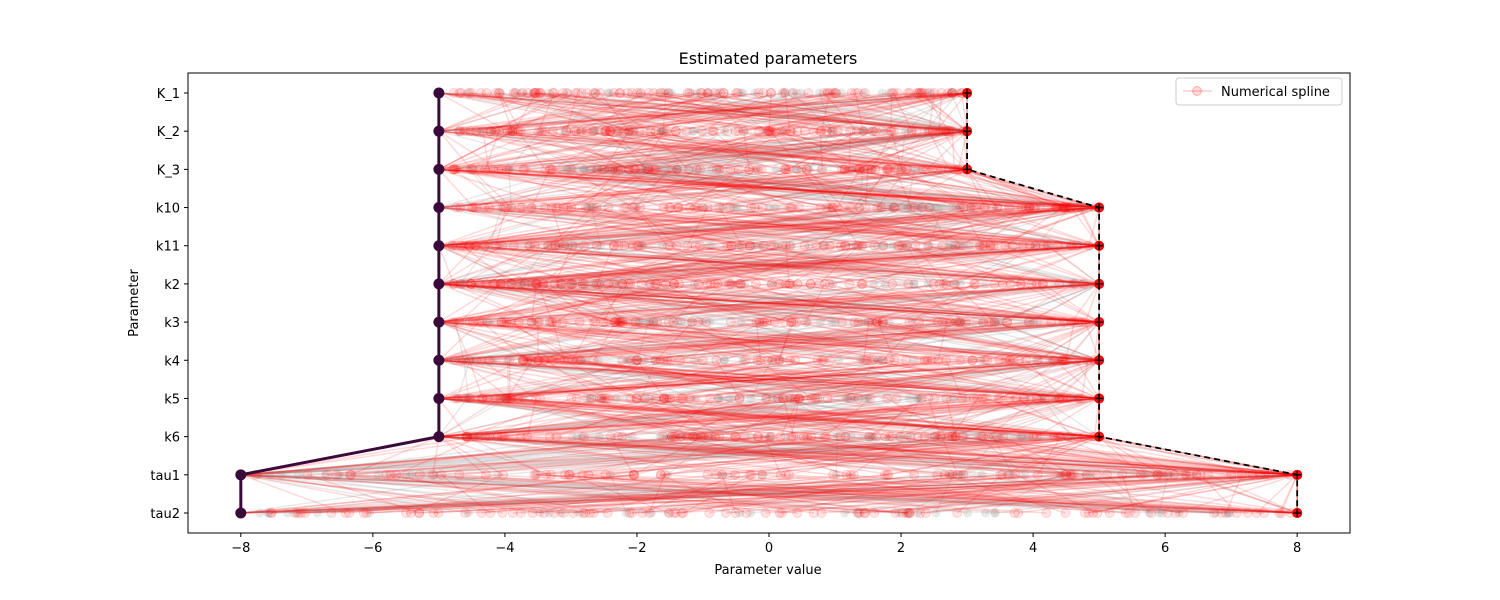  What do you see at coordinates (768, 58) in the screenshot?
I see `chart-title: Estimated parameters` at bounding box center [768, 58].